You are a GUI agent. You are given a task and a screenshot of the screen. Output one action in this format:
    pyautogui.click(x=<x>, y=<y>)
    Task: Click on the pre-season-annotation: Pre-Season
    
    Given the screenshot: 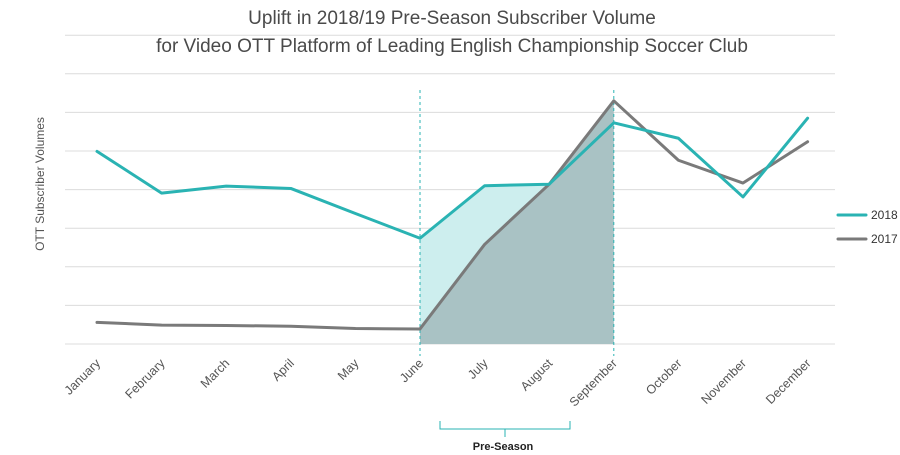 What is the action you would take?
    pyautogui.click(x=505, y=437)
    